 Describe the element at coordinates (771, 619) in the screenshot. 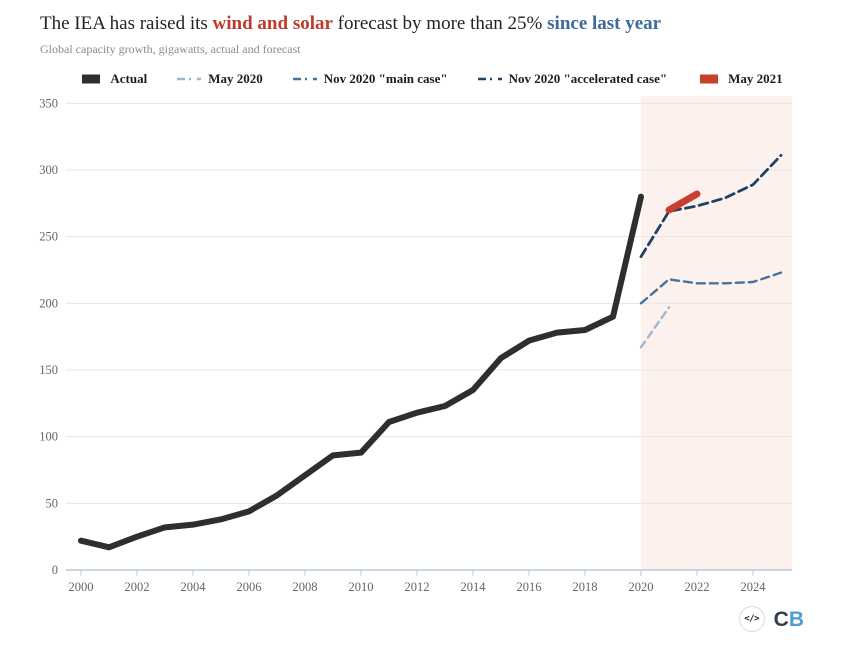

I see `footer: </> CB` at that location.